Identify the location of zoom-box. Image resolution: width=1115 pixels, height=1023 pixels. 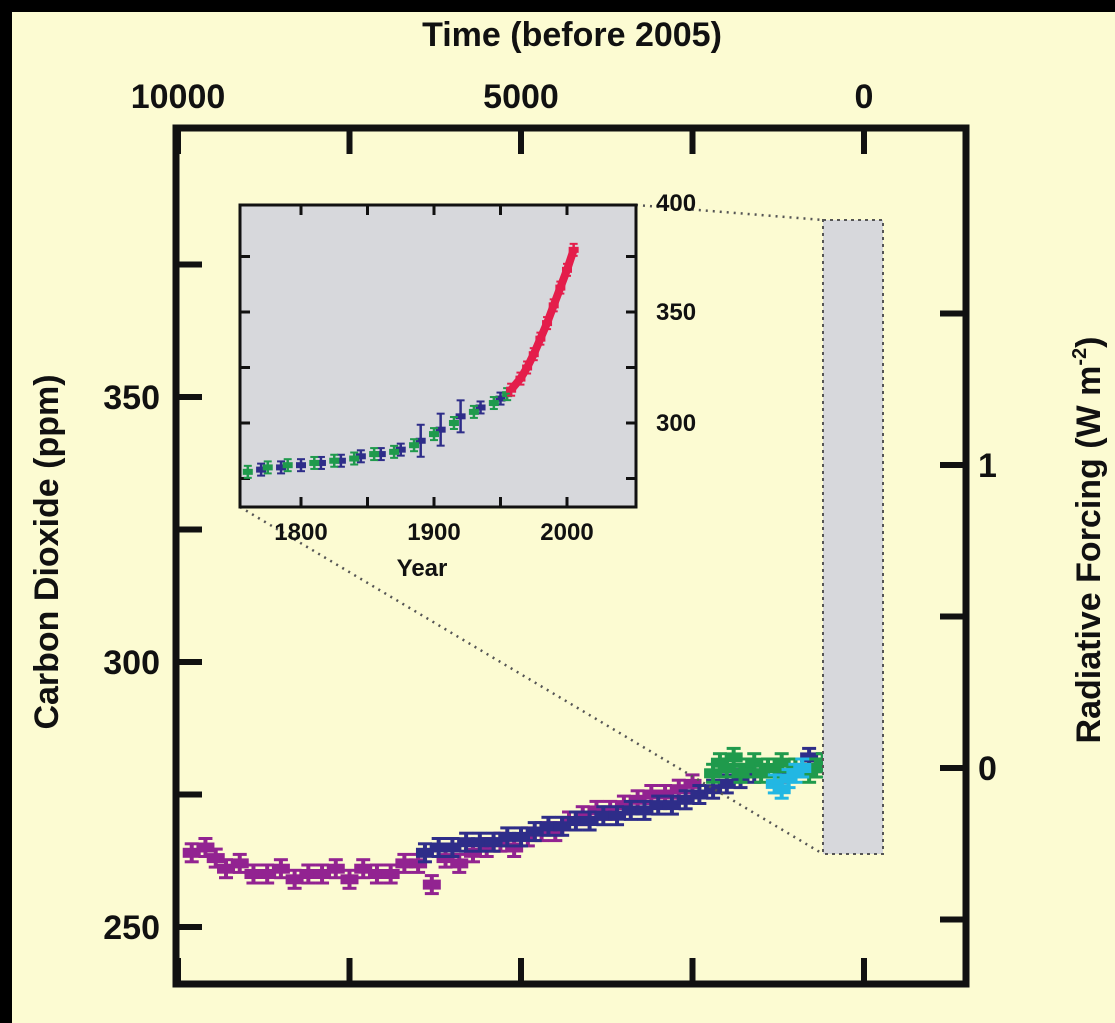
(853, 537).